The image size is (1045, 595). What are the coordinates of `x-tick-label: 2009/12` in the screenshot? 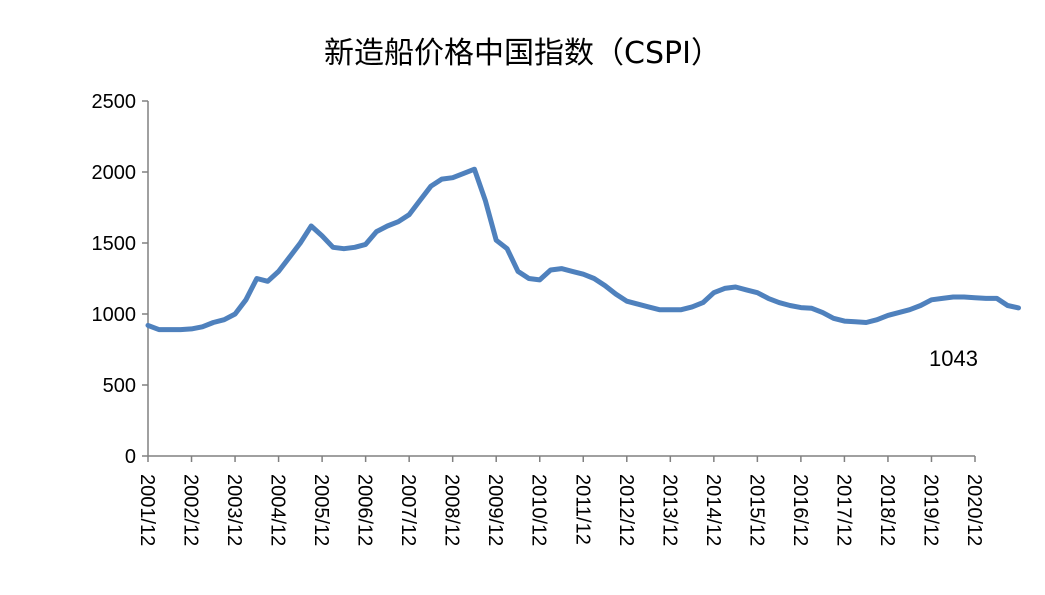 It's located at (495, 510).